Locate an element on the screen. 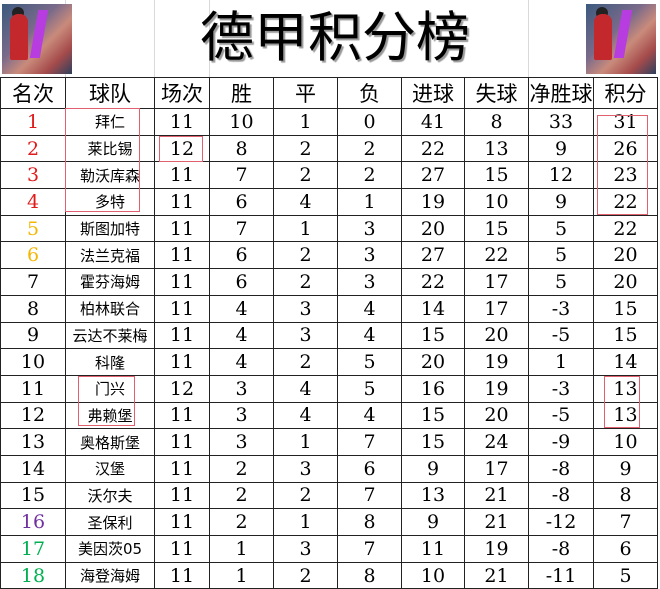 The height and width of the screenshot is (589, 660). goals-for-cell: 20 is located at coordinates (433, 228).